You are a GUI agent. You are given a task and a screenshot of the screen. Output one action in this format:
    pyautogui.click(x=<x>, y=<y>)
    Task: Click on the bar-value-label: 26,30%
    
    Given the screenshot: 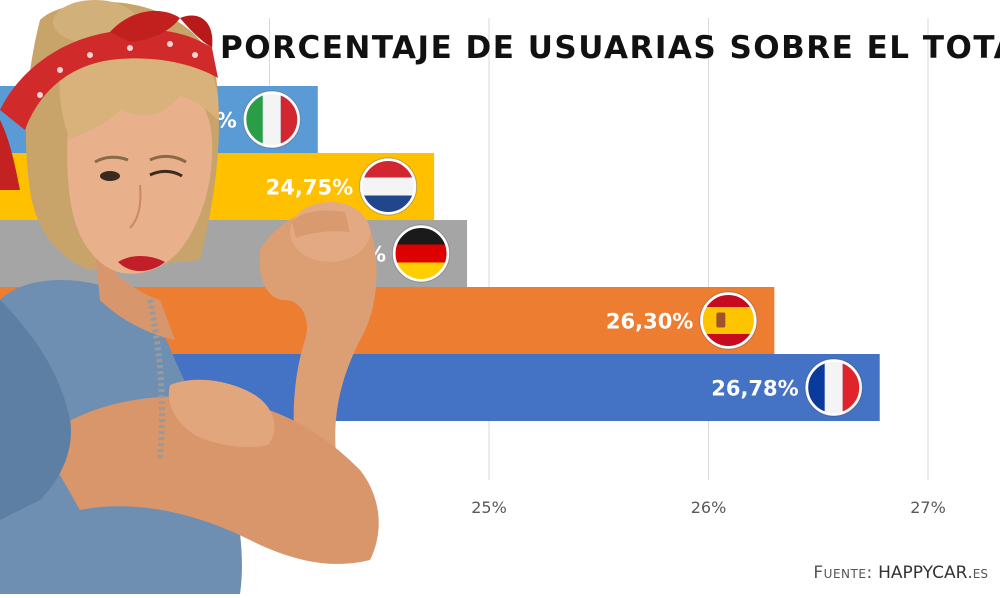 What is the action you would take?
    pyautogui.click(x=649, y=322)
    